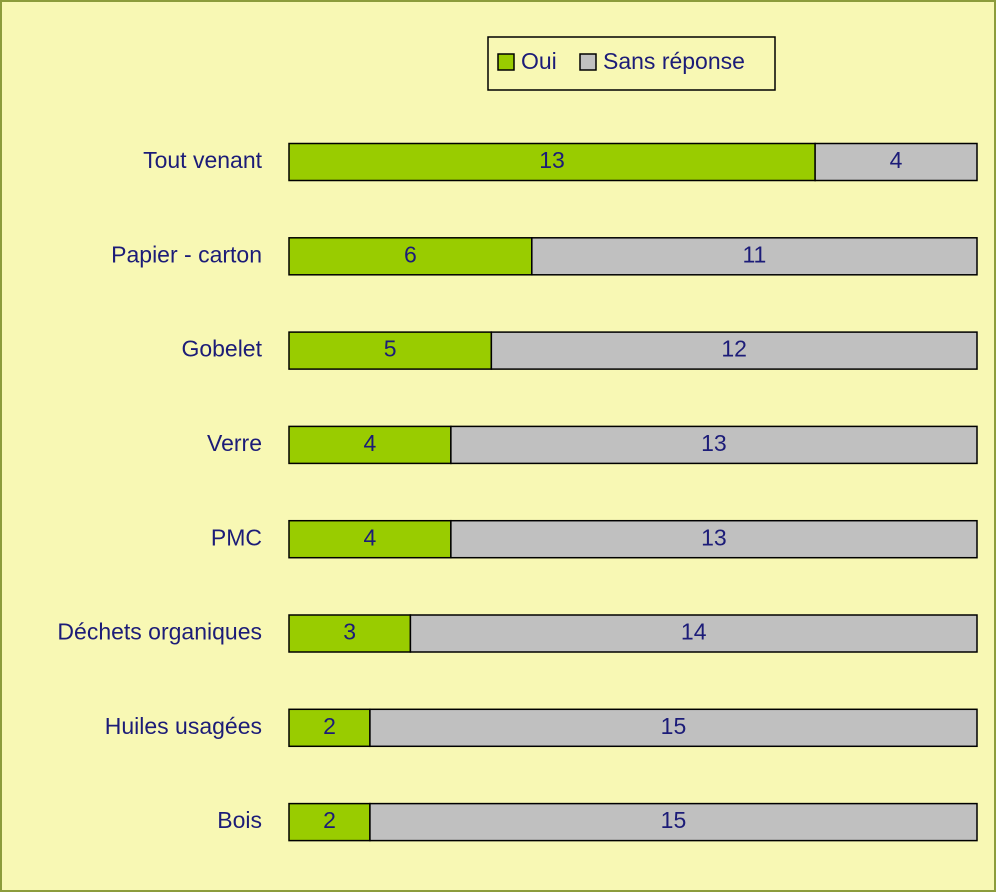 Image resolution: width=996 pixels, height=892 pixels. I want to click on y-tick-label: Verre, so click(234, 443).